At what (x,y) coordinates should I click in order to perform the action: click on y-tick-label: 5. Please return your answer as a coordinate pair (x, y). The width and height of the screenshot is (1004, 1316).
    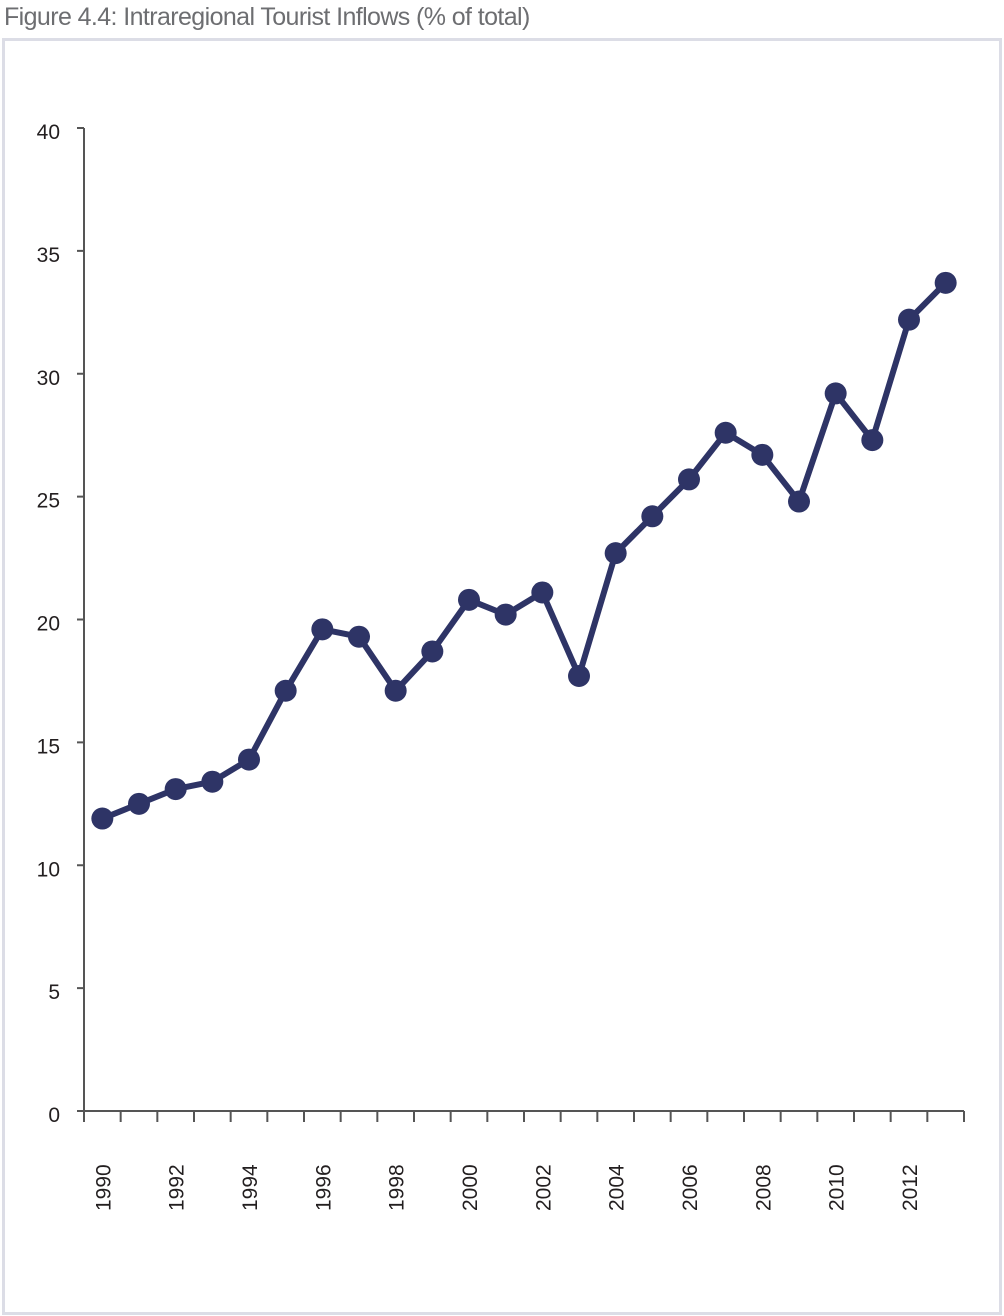
    Looking at the image, I should click on (54, 992).